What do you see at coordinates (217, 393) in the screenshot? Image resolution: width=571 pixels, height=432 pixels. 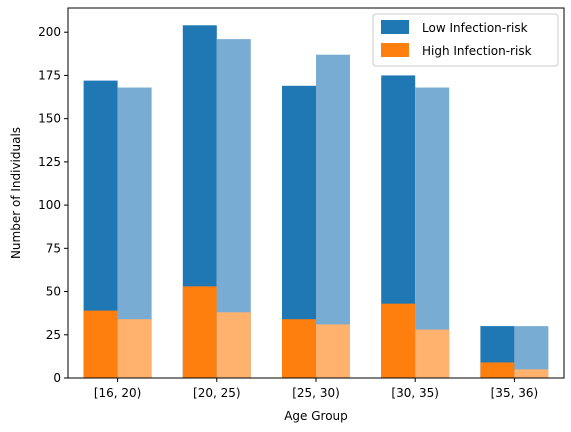 I see `x-tick-label-1: [20, 25)` at bounding box center [217, 393].